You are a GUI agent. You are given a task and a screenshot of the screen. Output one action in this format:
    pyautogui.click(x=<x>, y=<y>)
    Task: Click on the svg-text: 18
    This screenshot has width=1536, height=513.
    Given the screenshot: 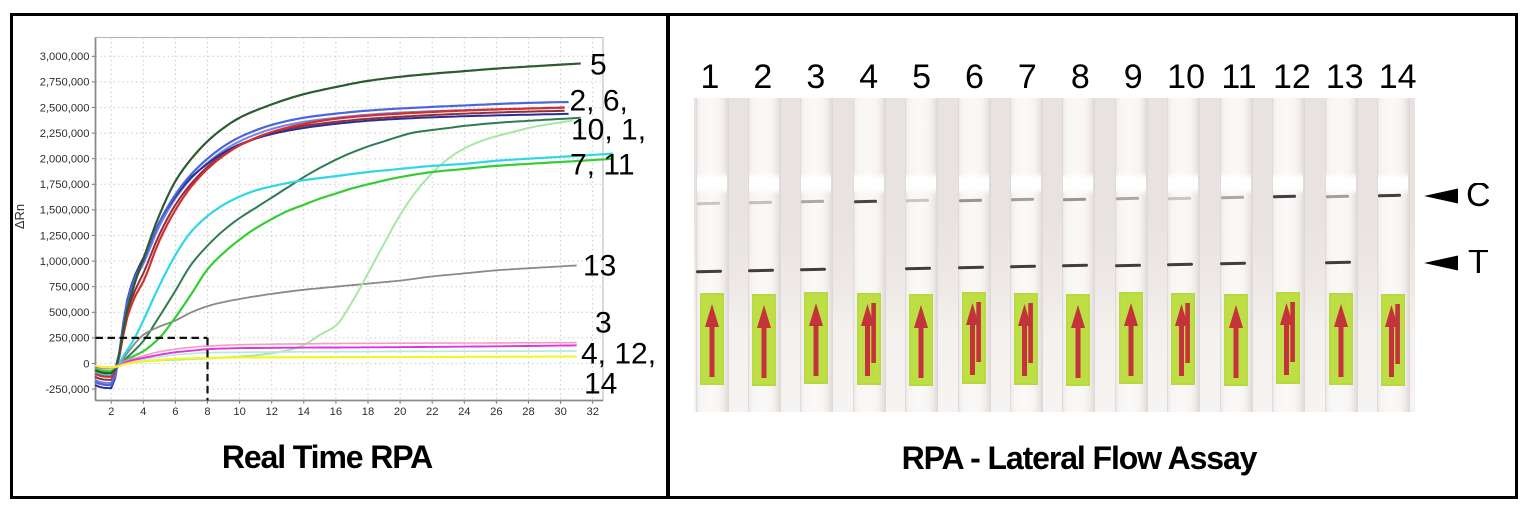 What is the action you would take?
    pyautogui.click(x=368, y=412)
    